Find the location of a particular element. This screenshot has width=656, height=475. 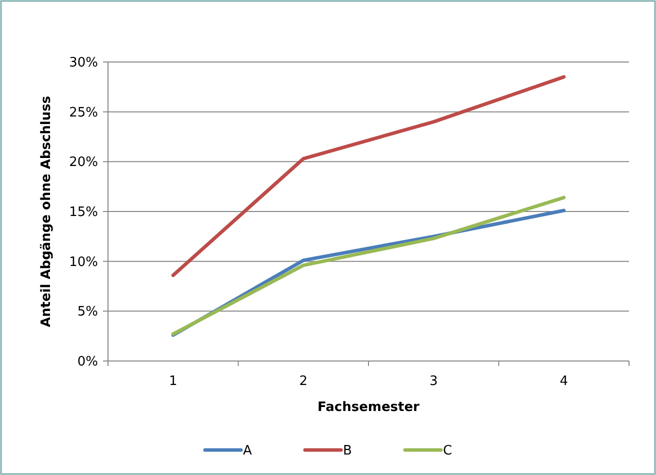

legend-label: A is located at coordinates (247, 451).